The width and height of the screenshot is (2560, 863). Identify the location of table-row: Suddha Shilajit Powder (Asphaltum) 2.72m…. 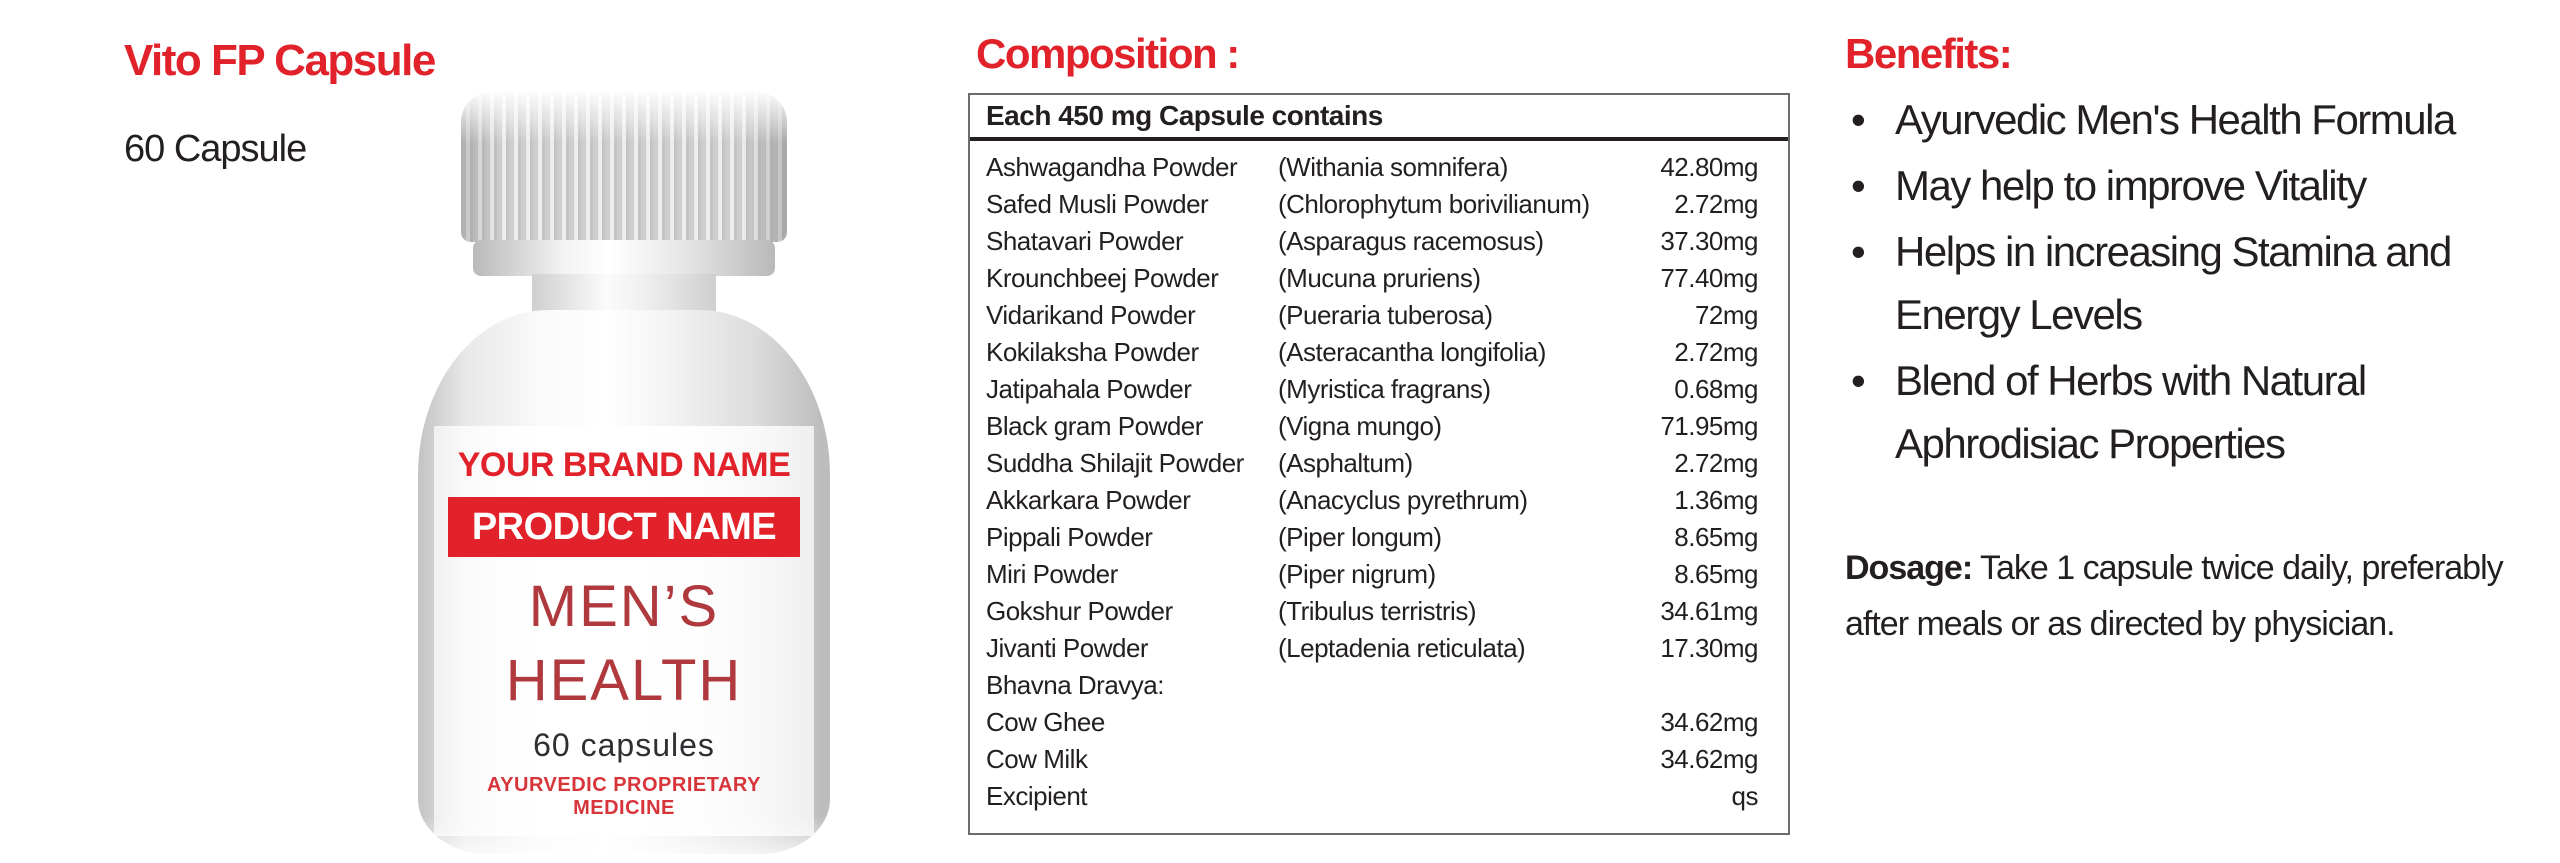
(1372, 463).